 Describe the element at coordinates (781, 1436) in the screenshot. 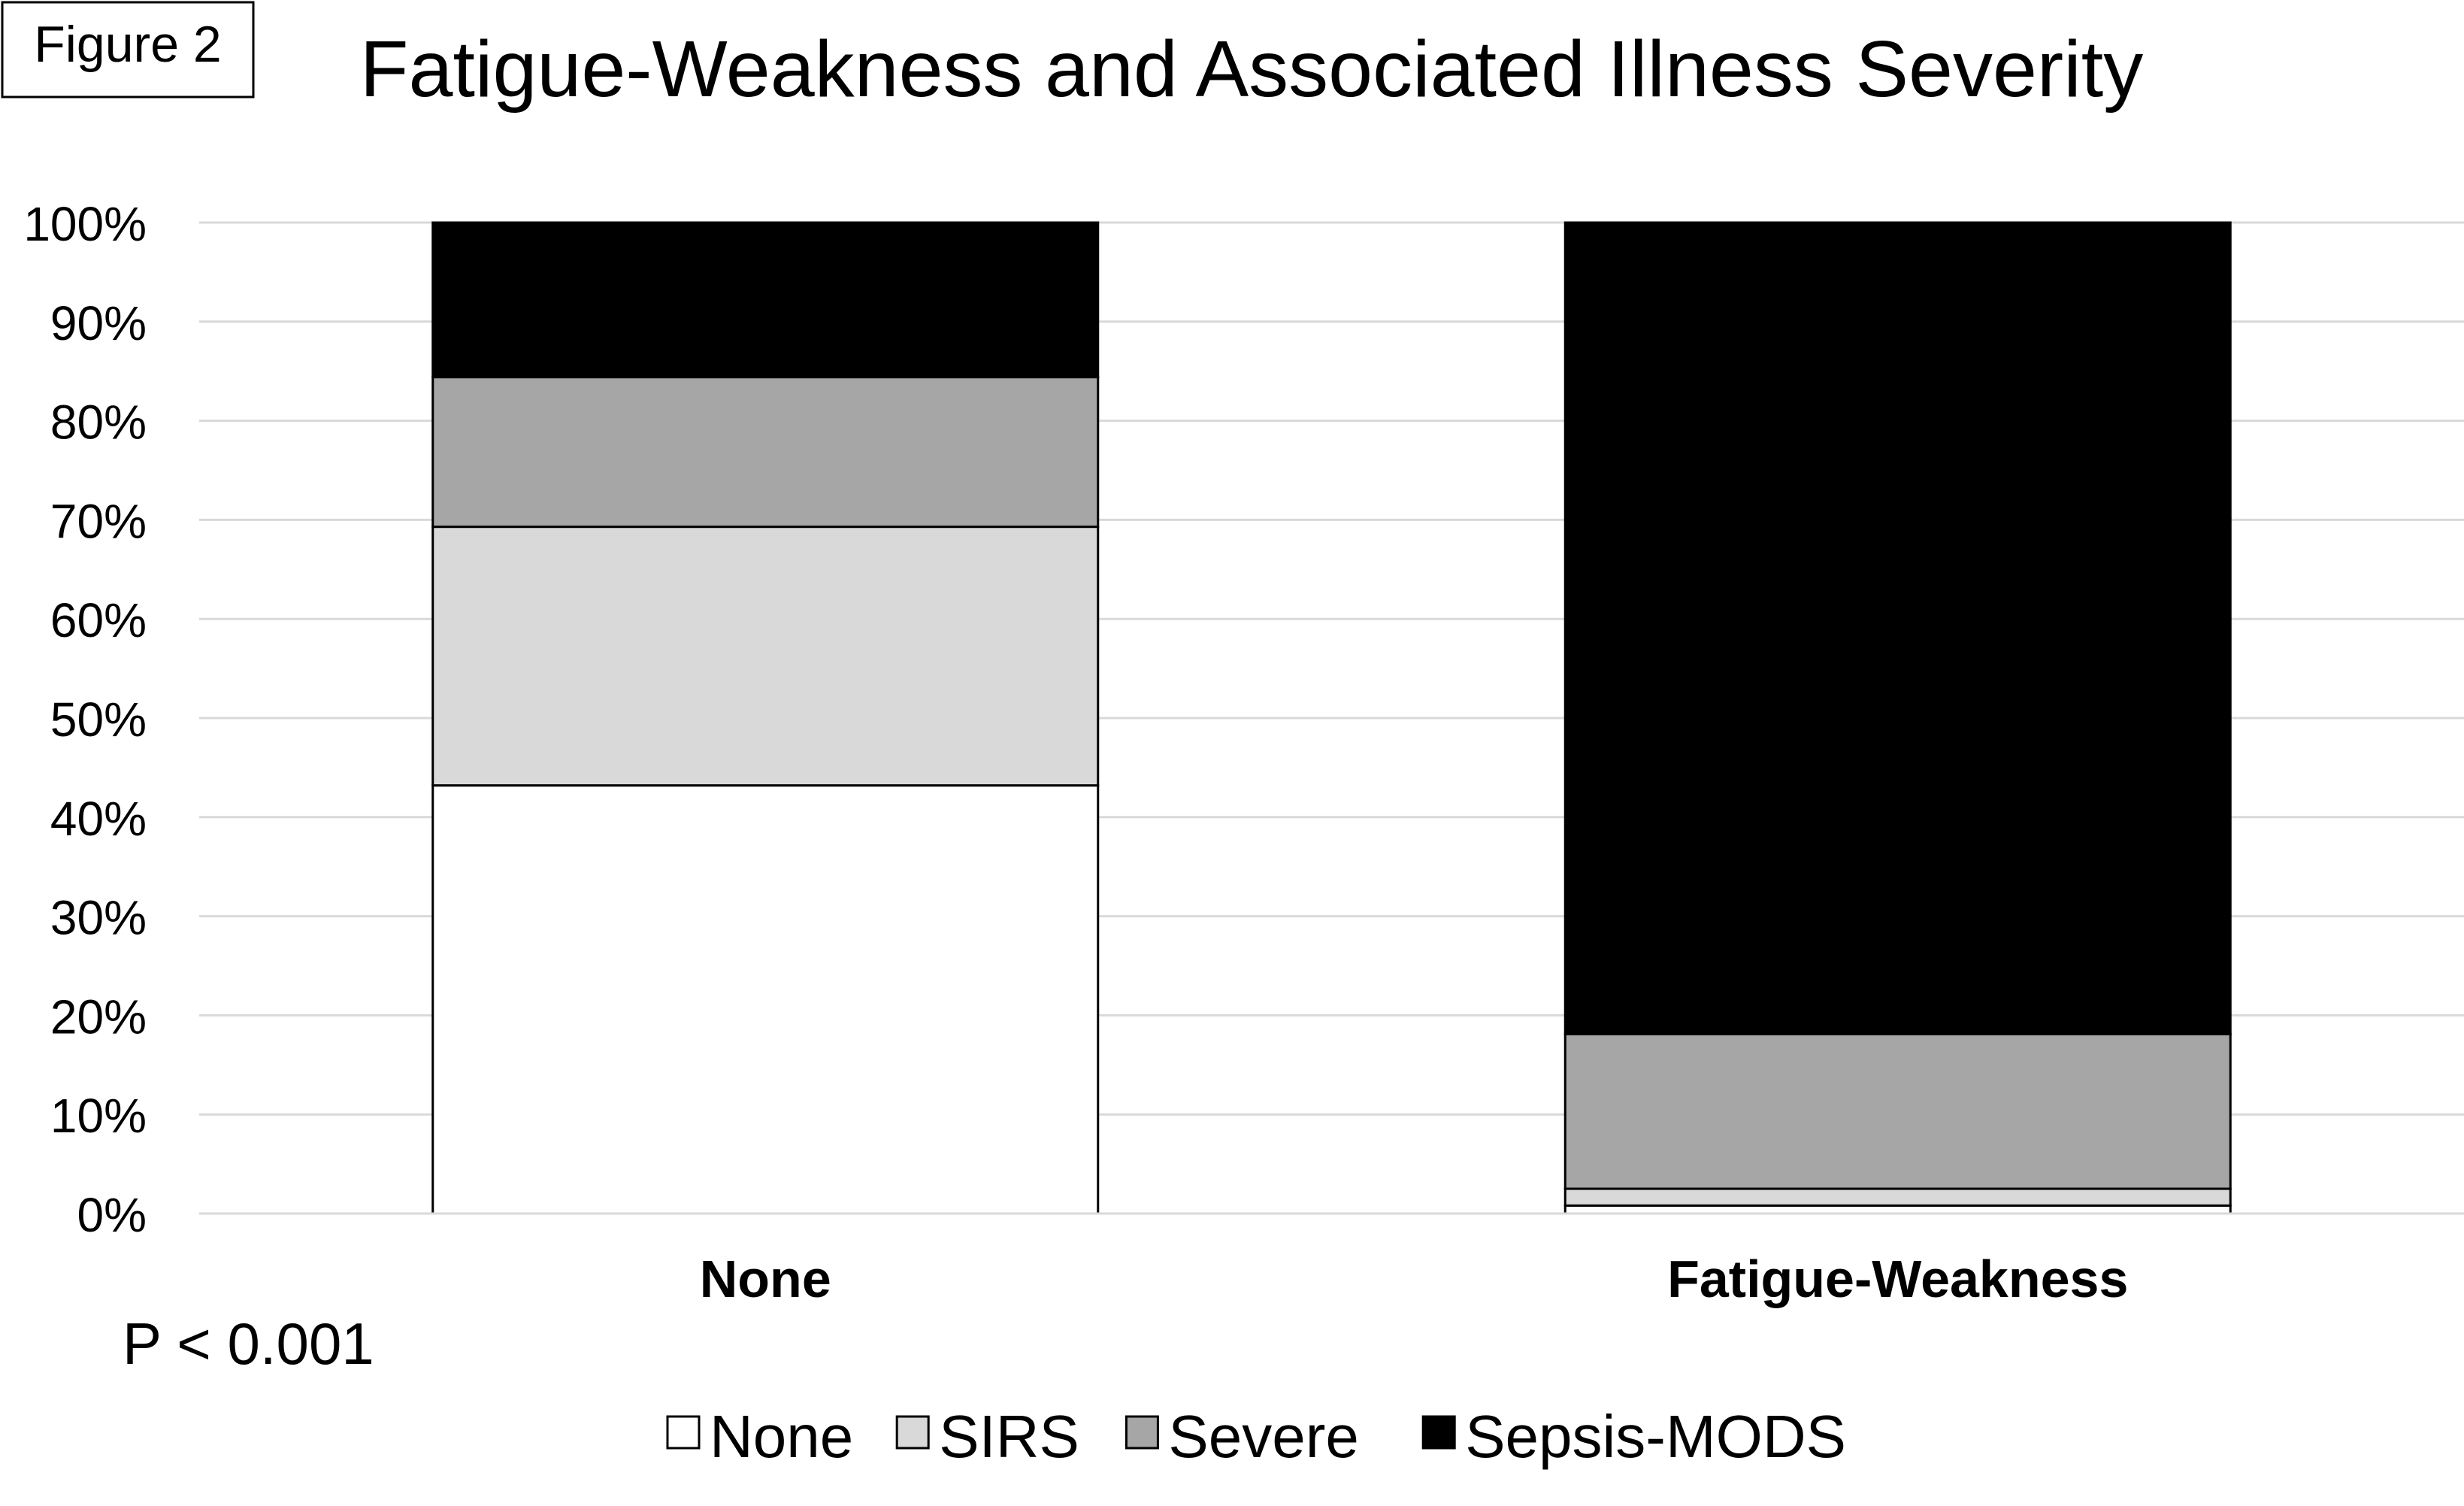

I see `legend-label: None` at that location.